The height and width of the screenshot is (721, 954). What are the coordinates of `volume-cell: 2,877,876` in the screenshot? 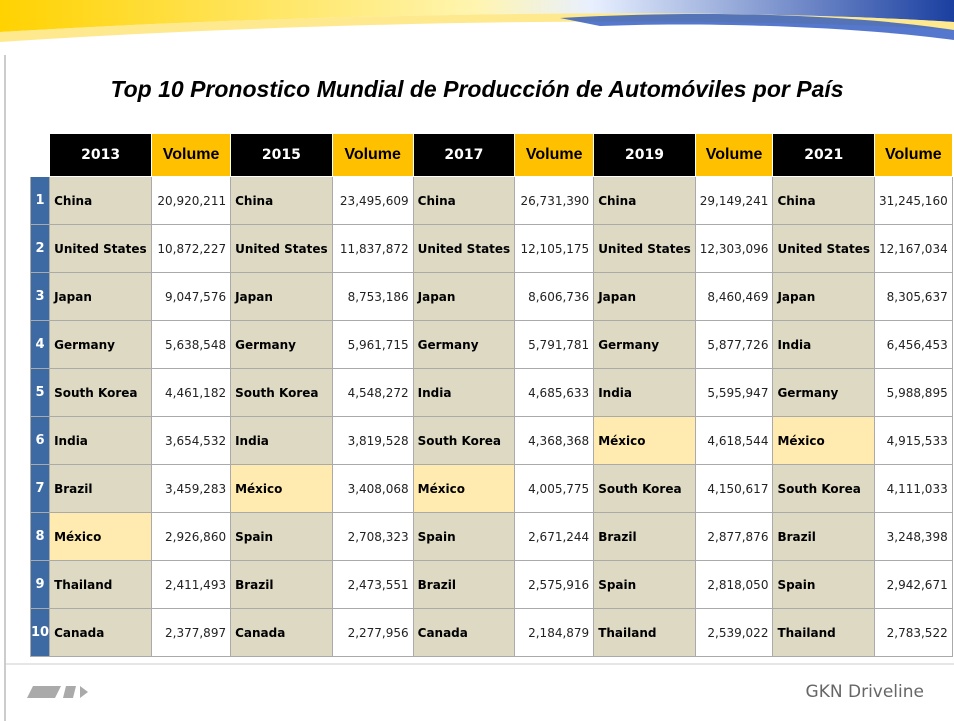 It's located at (734, 536).